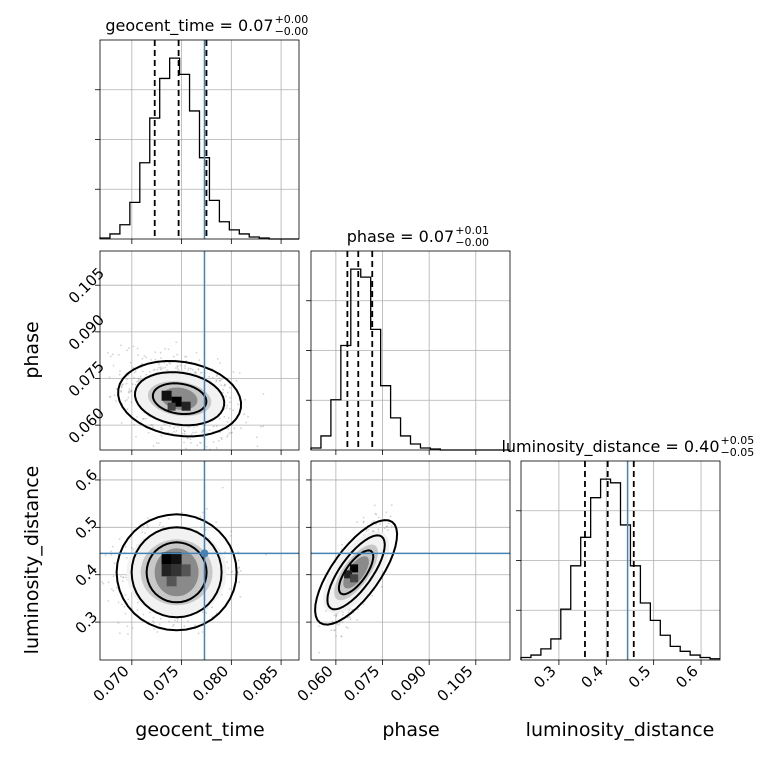 The image size is (760, 760). I want to click on histogram-geocent_time, so click(199, 148).